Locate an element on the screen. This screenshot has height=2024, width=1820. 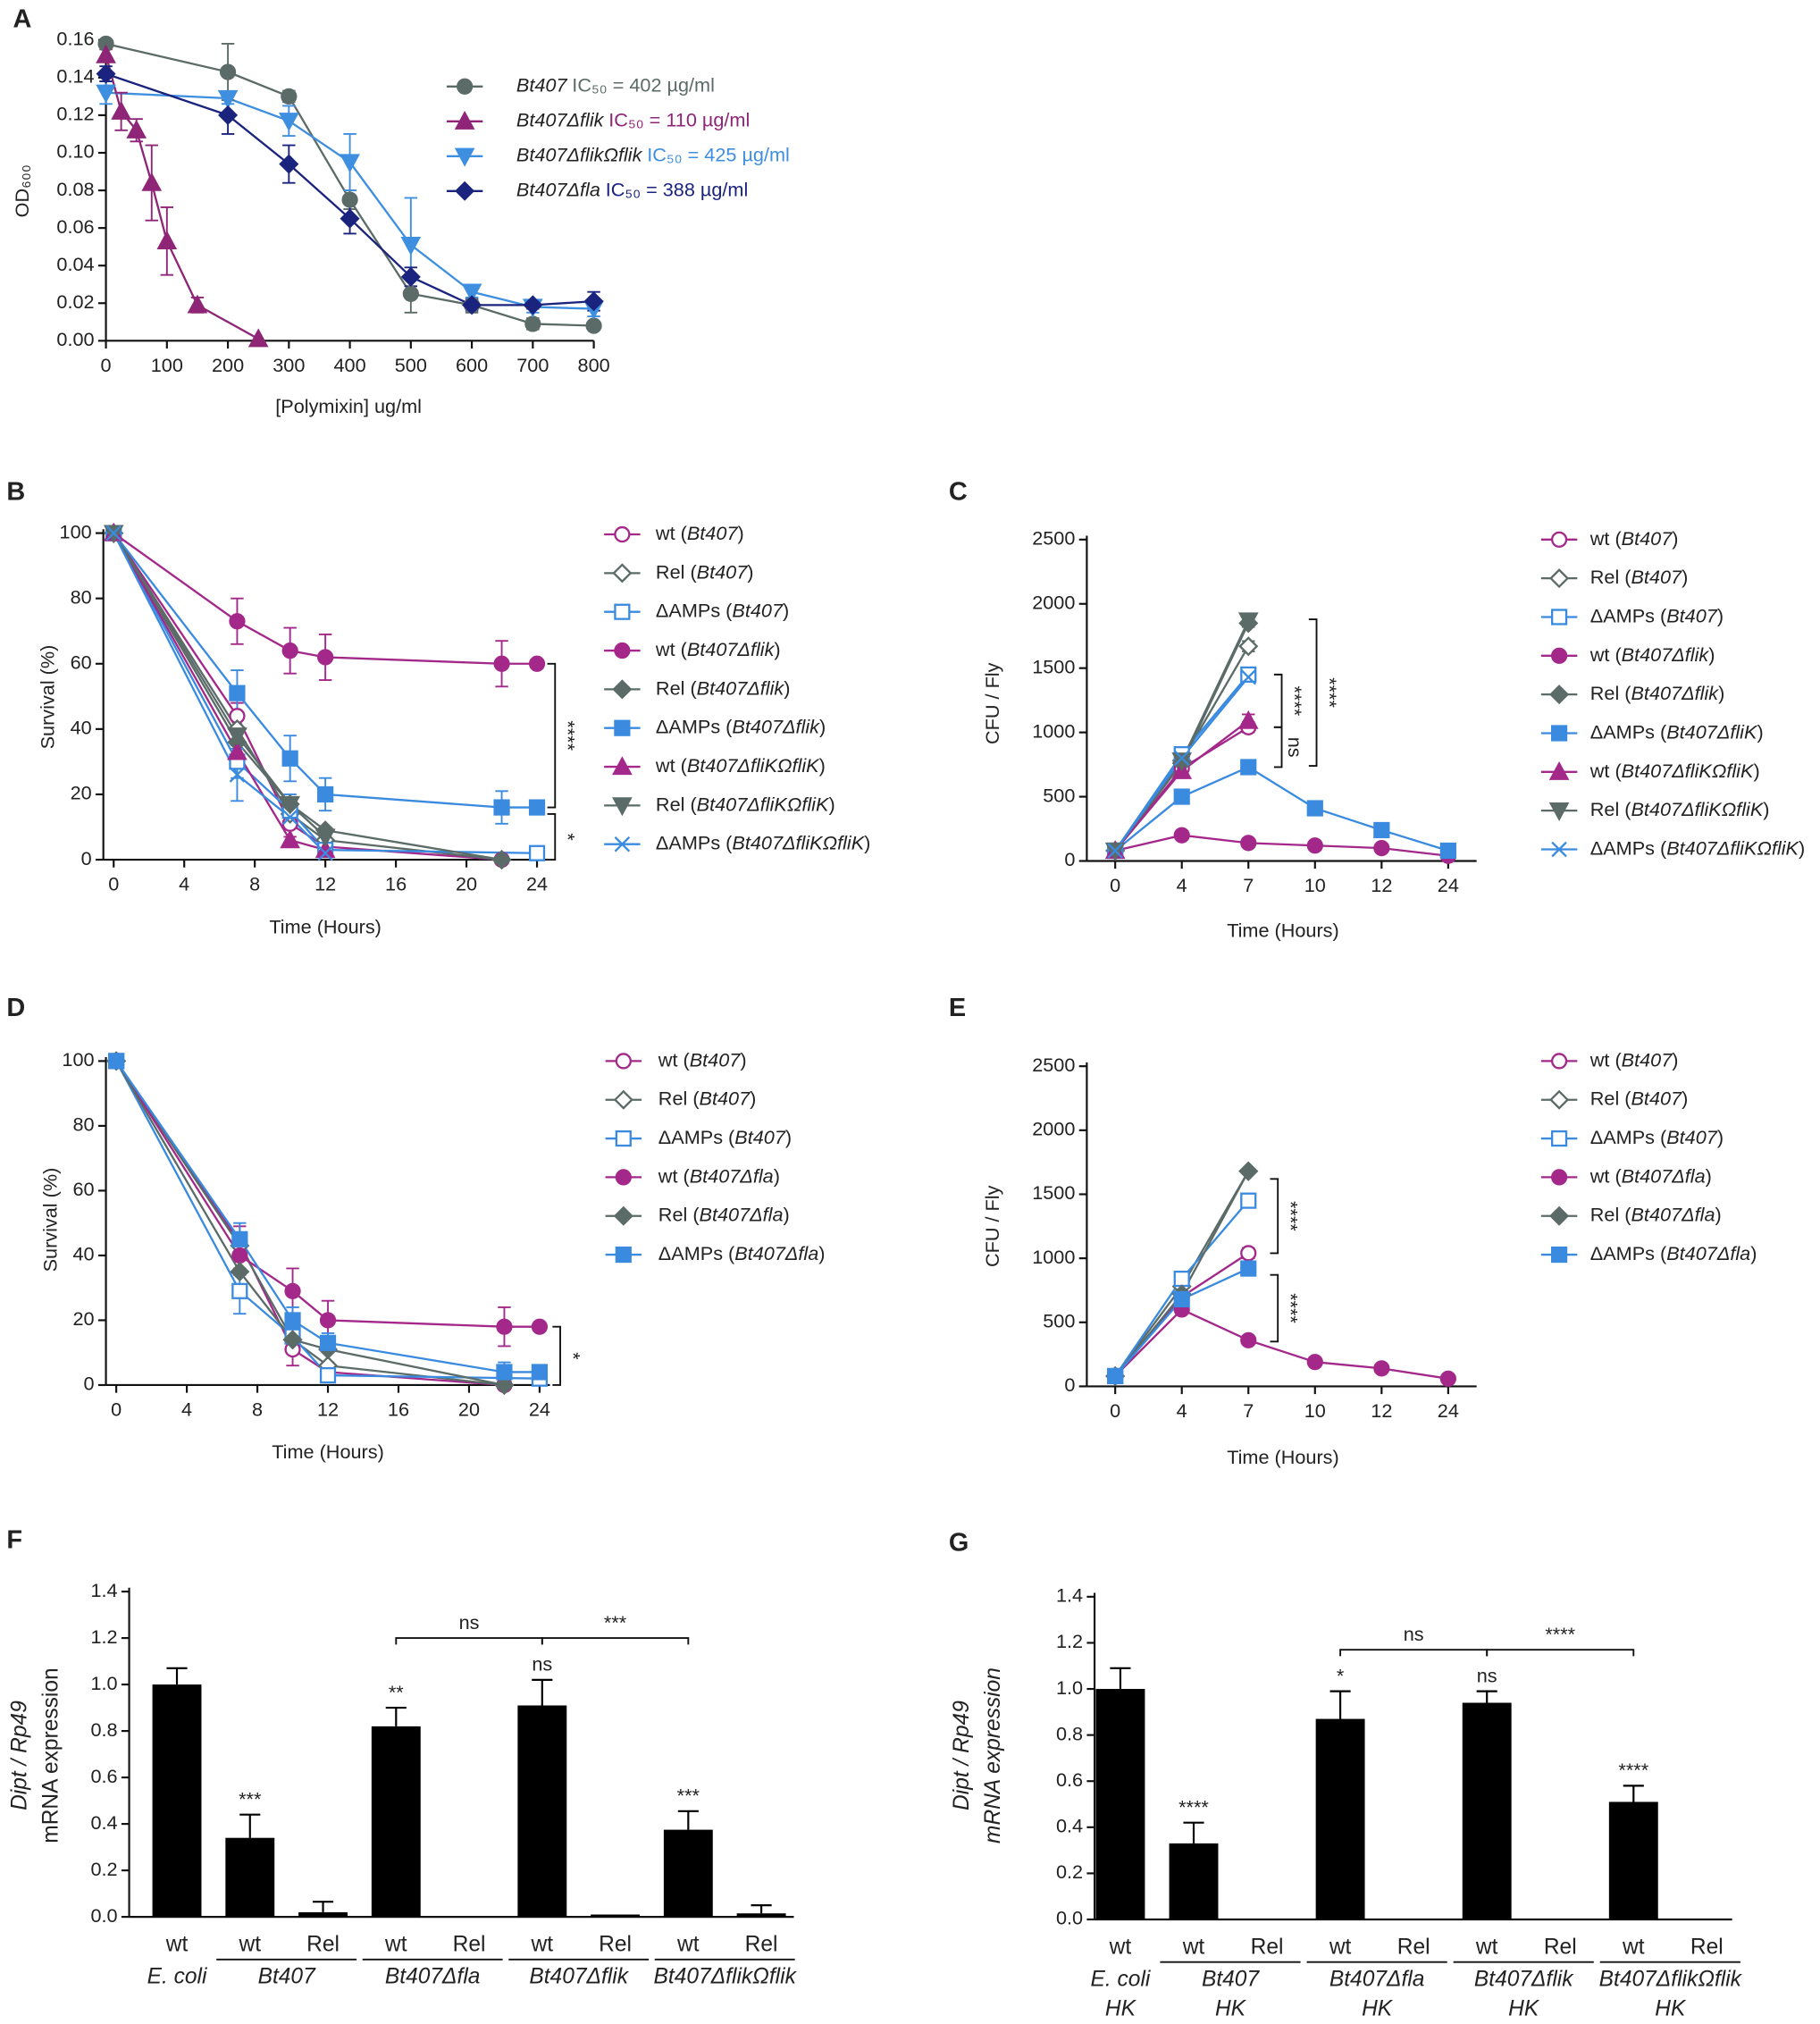
y-tick-label: 0.6 is located at coordinates (104, 1776).